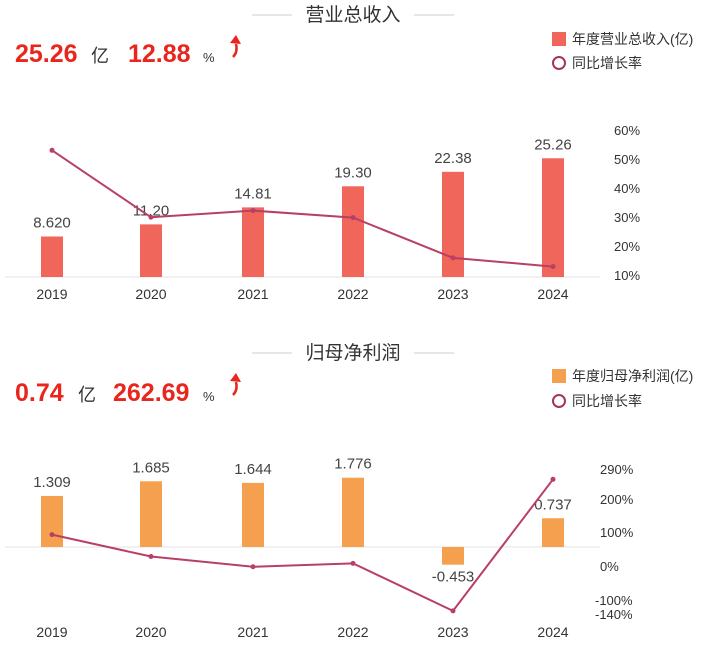 This screenshot has width=710, height=659. I want to click on legend-bar-label: 年度营业总收入(亿), so click(632, 39).